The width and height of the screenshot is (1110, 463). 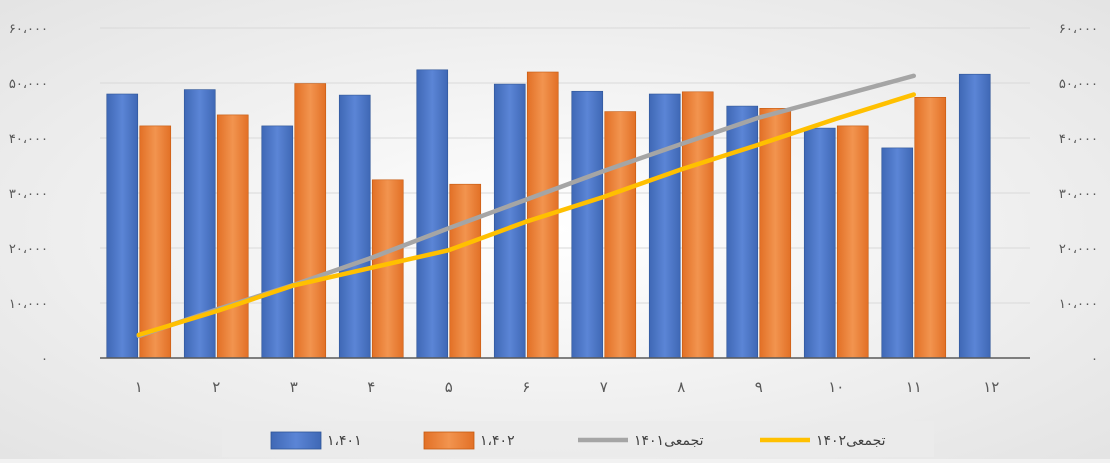 What do you see at coordinates (991, 387) in the screenshot?
I see `x-tick-label: ۱۲` at bounding box center [991, 387].